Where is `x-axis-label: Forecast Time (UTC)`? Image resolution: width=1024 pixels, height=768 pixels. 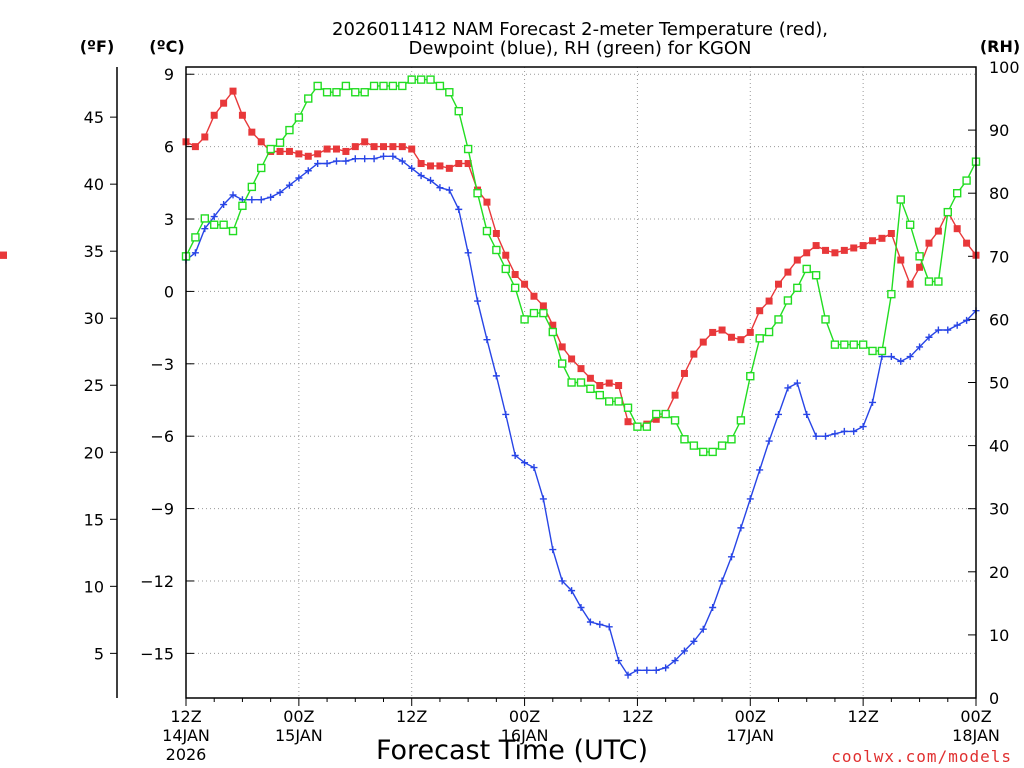 x-axis-label: Forecast Time (UTC) is located at coordinates (512, 750).